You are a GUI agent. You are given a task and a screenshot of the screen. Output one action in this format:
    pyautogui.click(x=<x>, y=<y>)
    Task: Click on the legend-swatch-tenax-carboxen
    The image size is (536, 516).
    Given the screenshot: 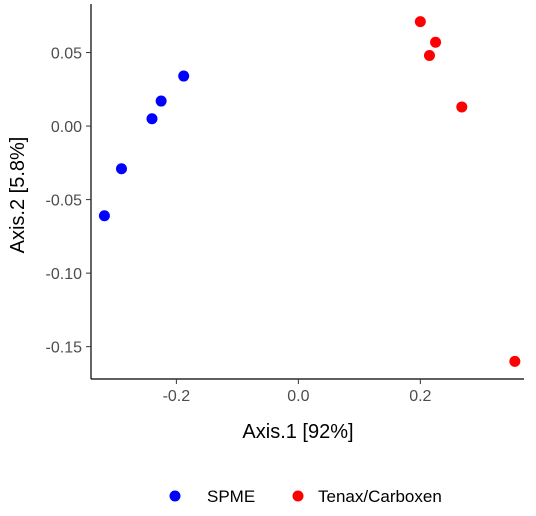 What is the action you would take?
    pyautogui.click(x=298, y=496)
    